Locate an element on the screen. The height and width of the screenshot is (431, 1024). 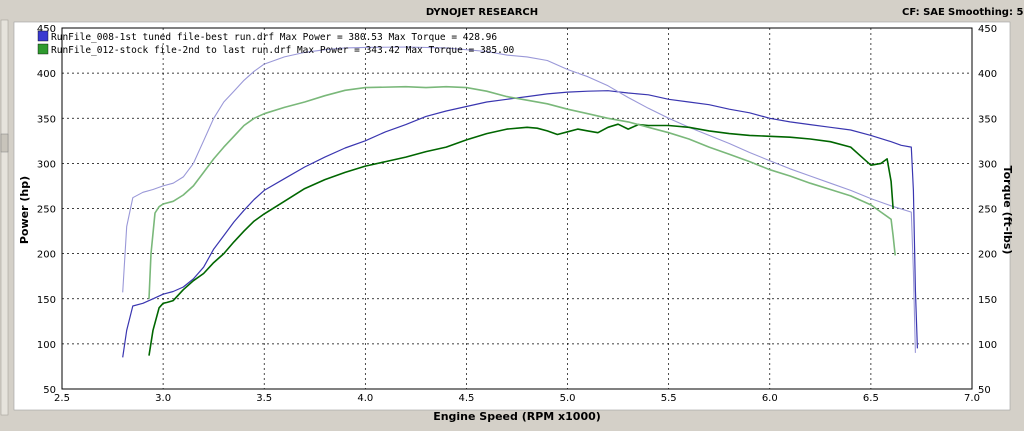
y-tick-label: 450 is located at coordinates (46, 29).